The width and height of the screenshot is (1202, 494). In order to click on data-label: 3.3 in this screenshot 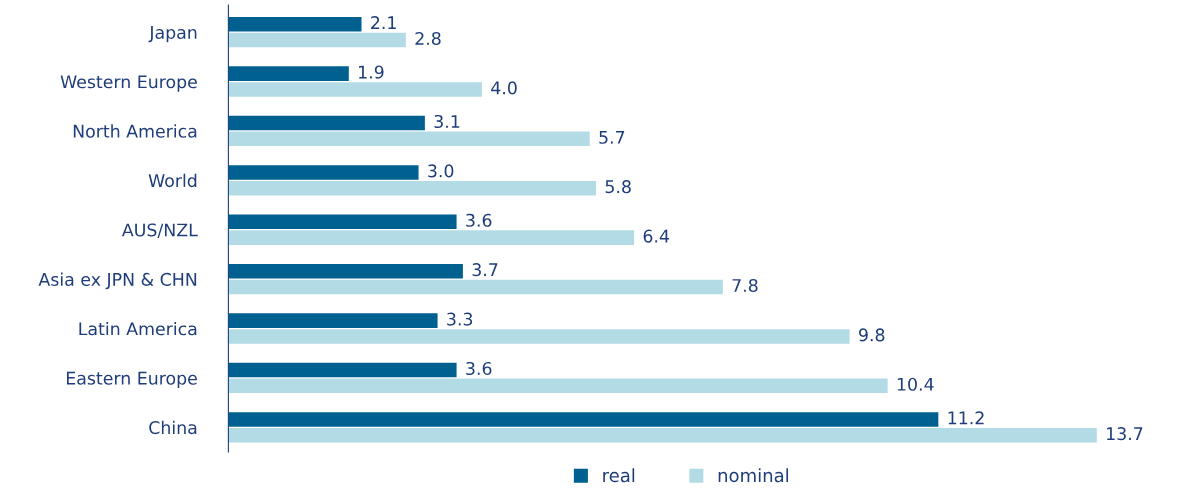, I will do `click(460, 319)`.